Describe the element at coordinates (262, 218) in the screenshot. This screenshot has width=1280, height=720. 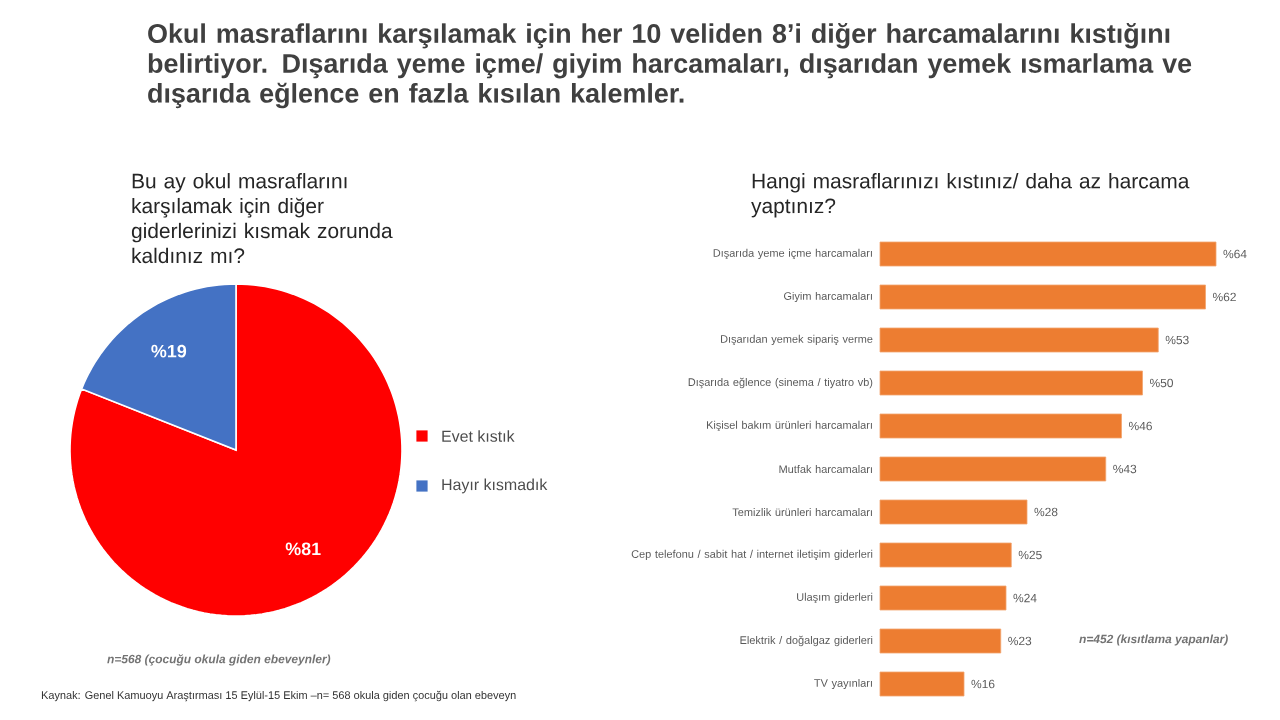
I see `chart-subtitle: Bu ay okul masraflarını karşılamak için diğer giderlerinizi kısmak zorunda kaldınız mı?` at that location.